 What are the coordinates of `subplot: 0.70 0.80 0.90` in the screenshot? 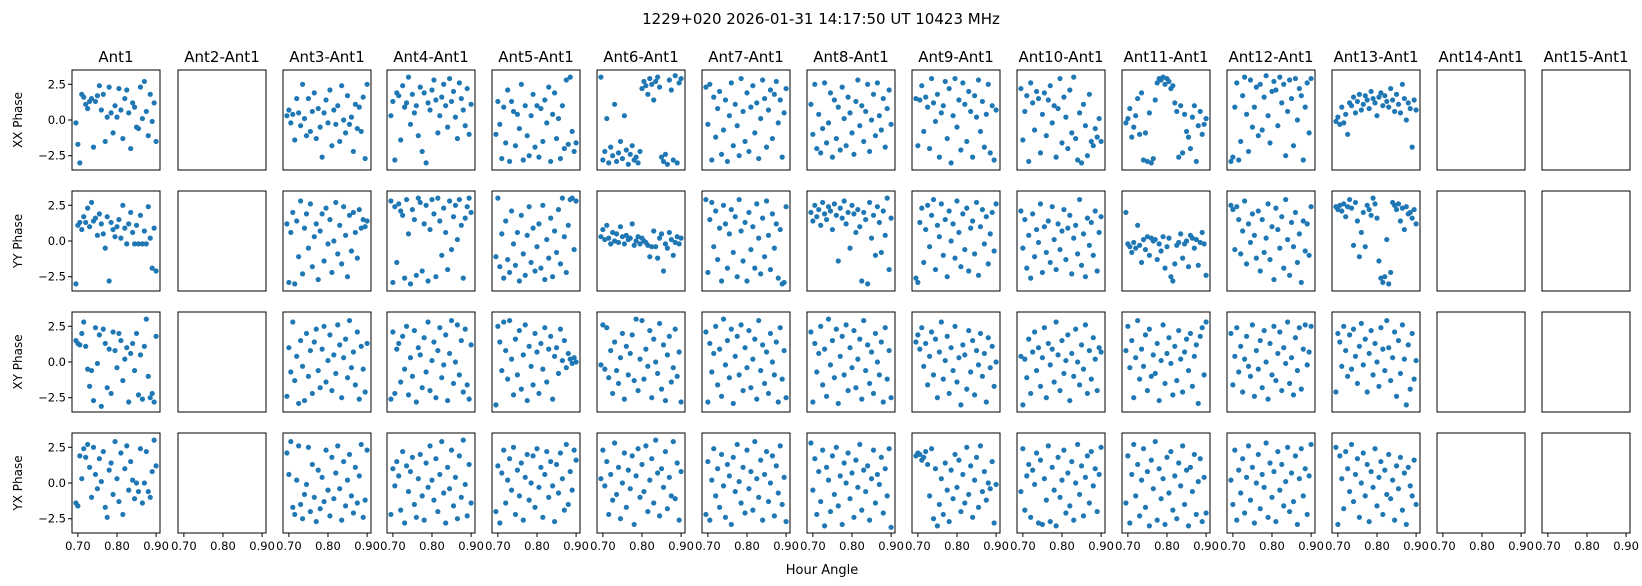 It's located at (328, 492).